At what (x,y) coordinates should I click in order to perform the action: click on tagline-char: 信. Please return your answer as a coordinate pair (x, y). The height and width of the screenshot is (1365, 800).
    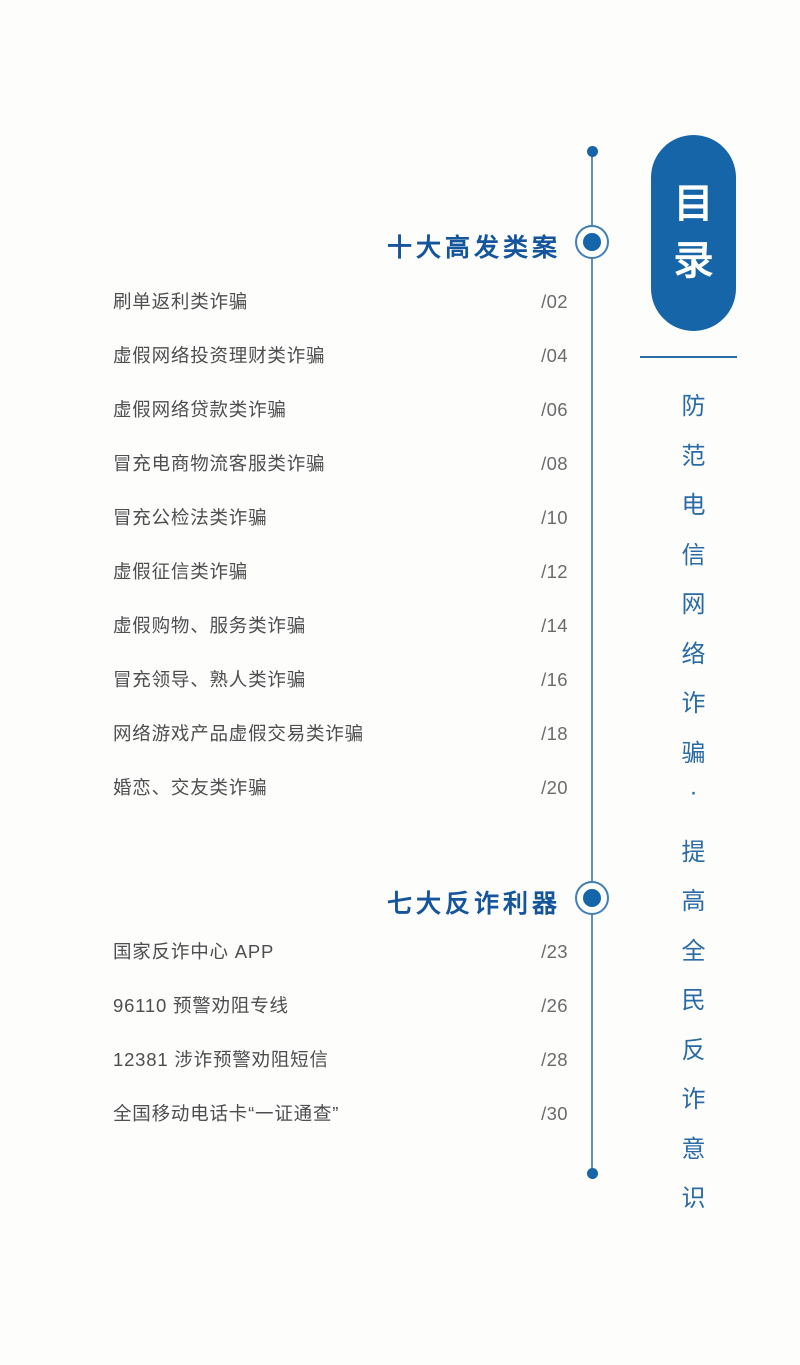
    Looking at the image, I should click on (693, 555).